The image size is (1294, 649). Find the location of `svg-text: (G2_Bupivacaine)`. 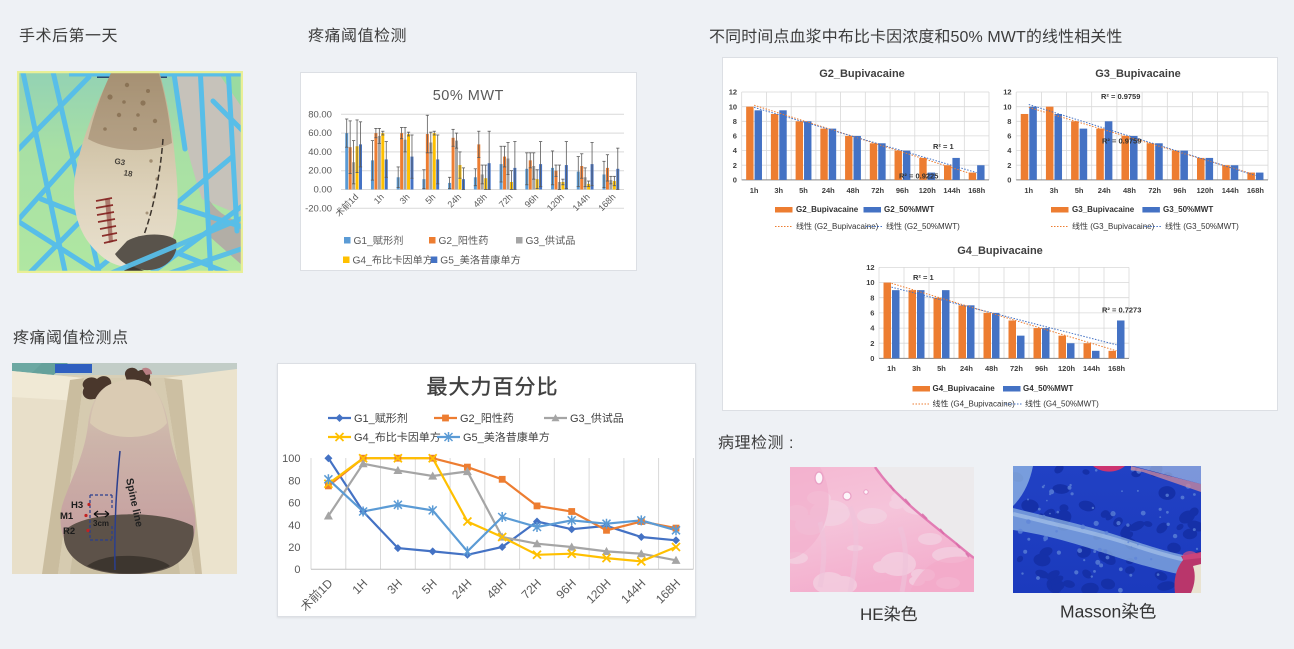

svg-text: (G2_Bupivacaine) is located at coordinates (845, 226).